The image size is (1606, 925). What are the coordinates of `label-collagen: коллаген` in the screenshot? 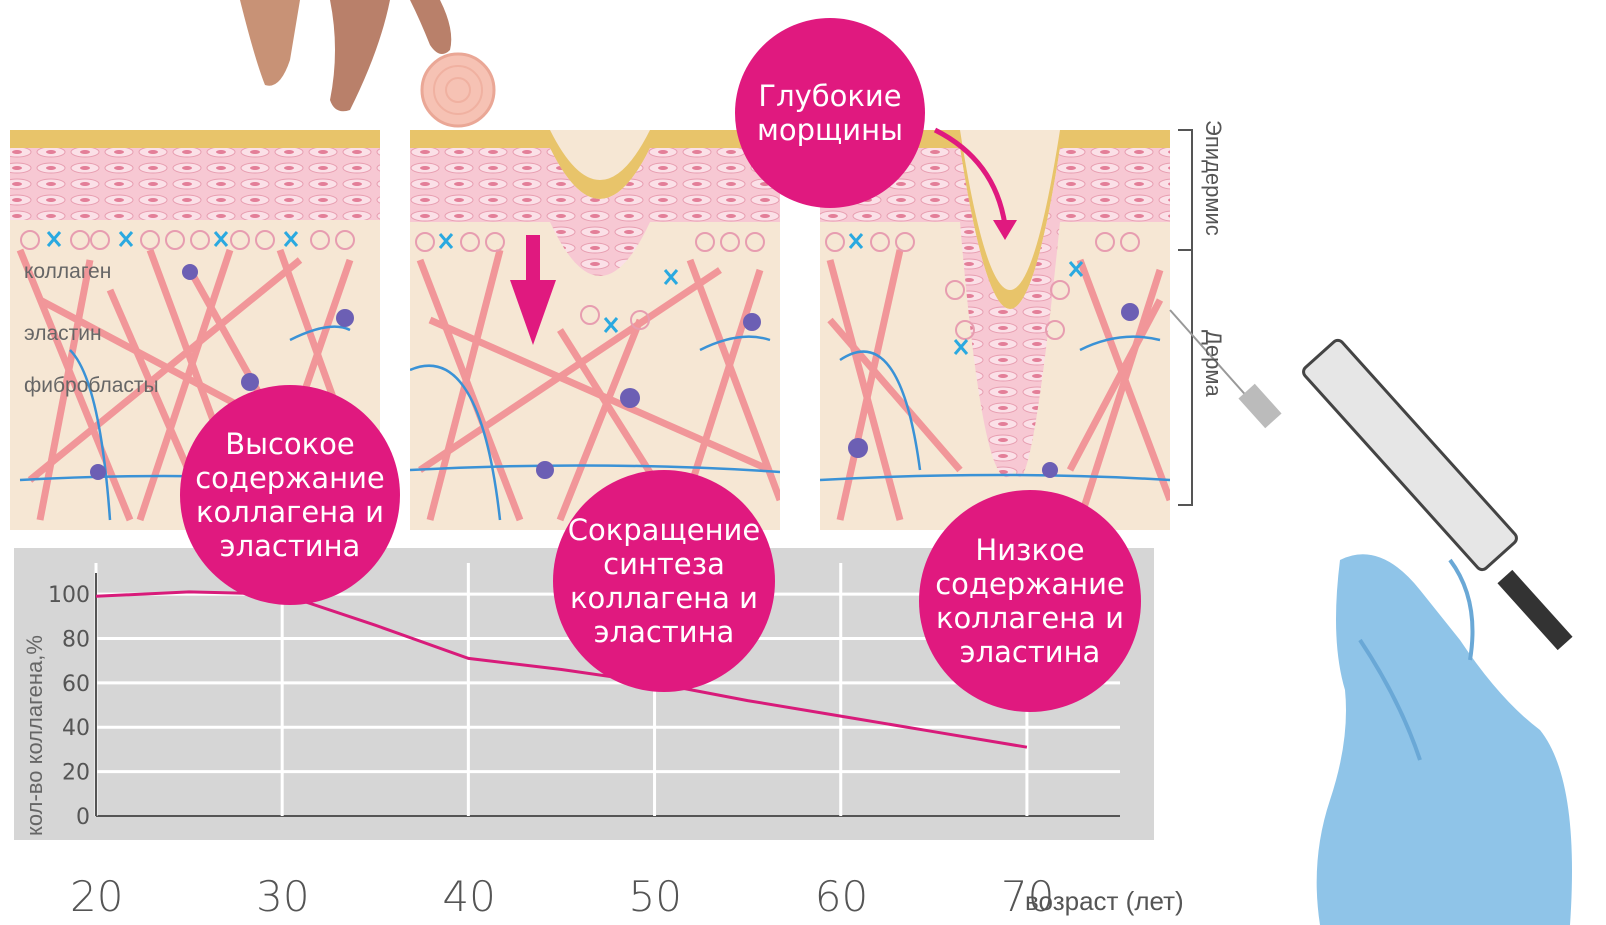 It's located at (68, 271).